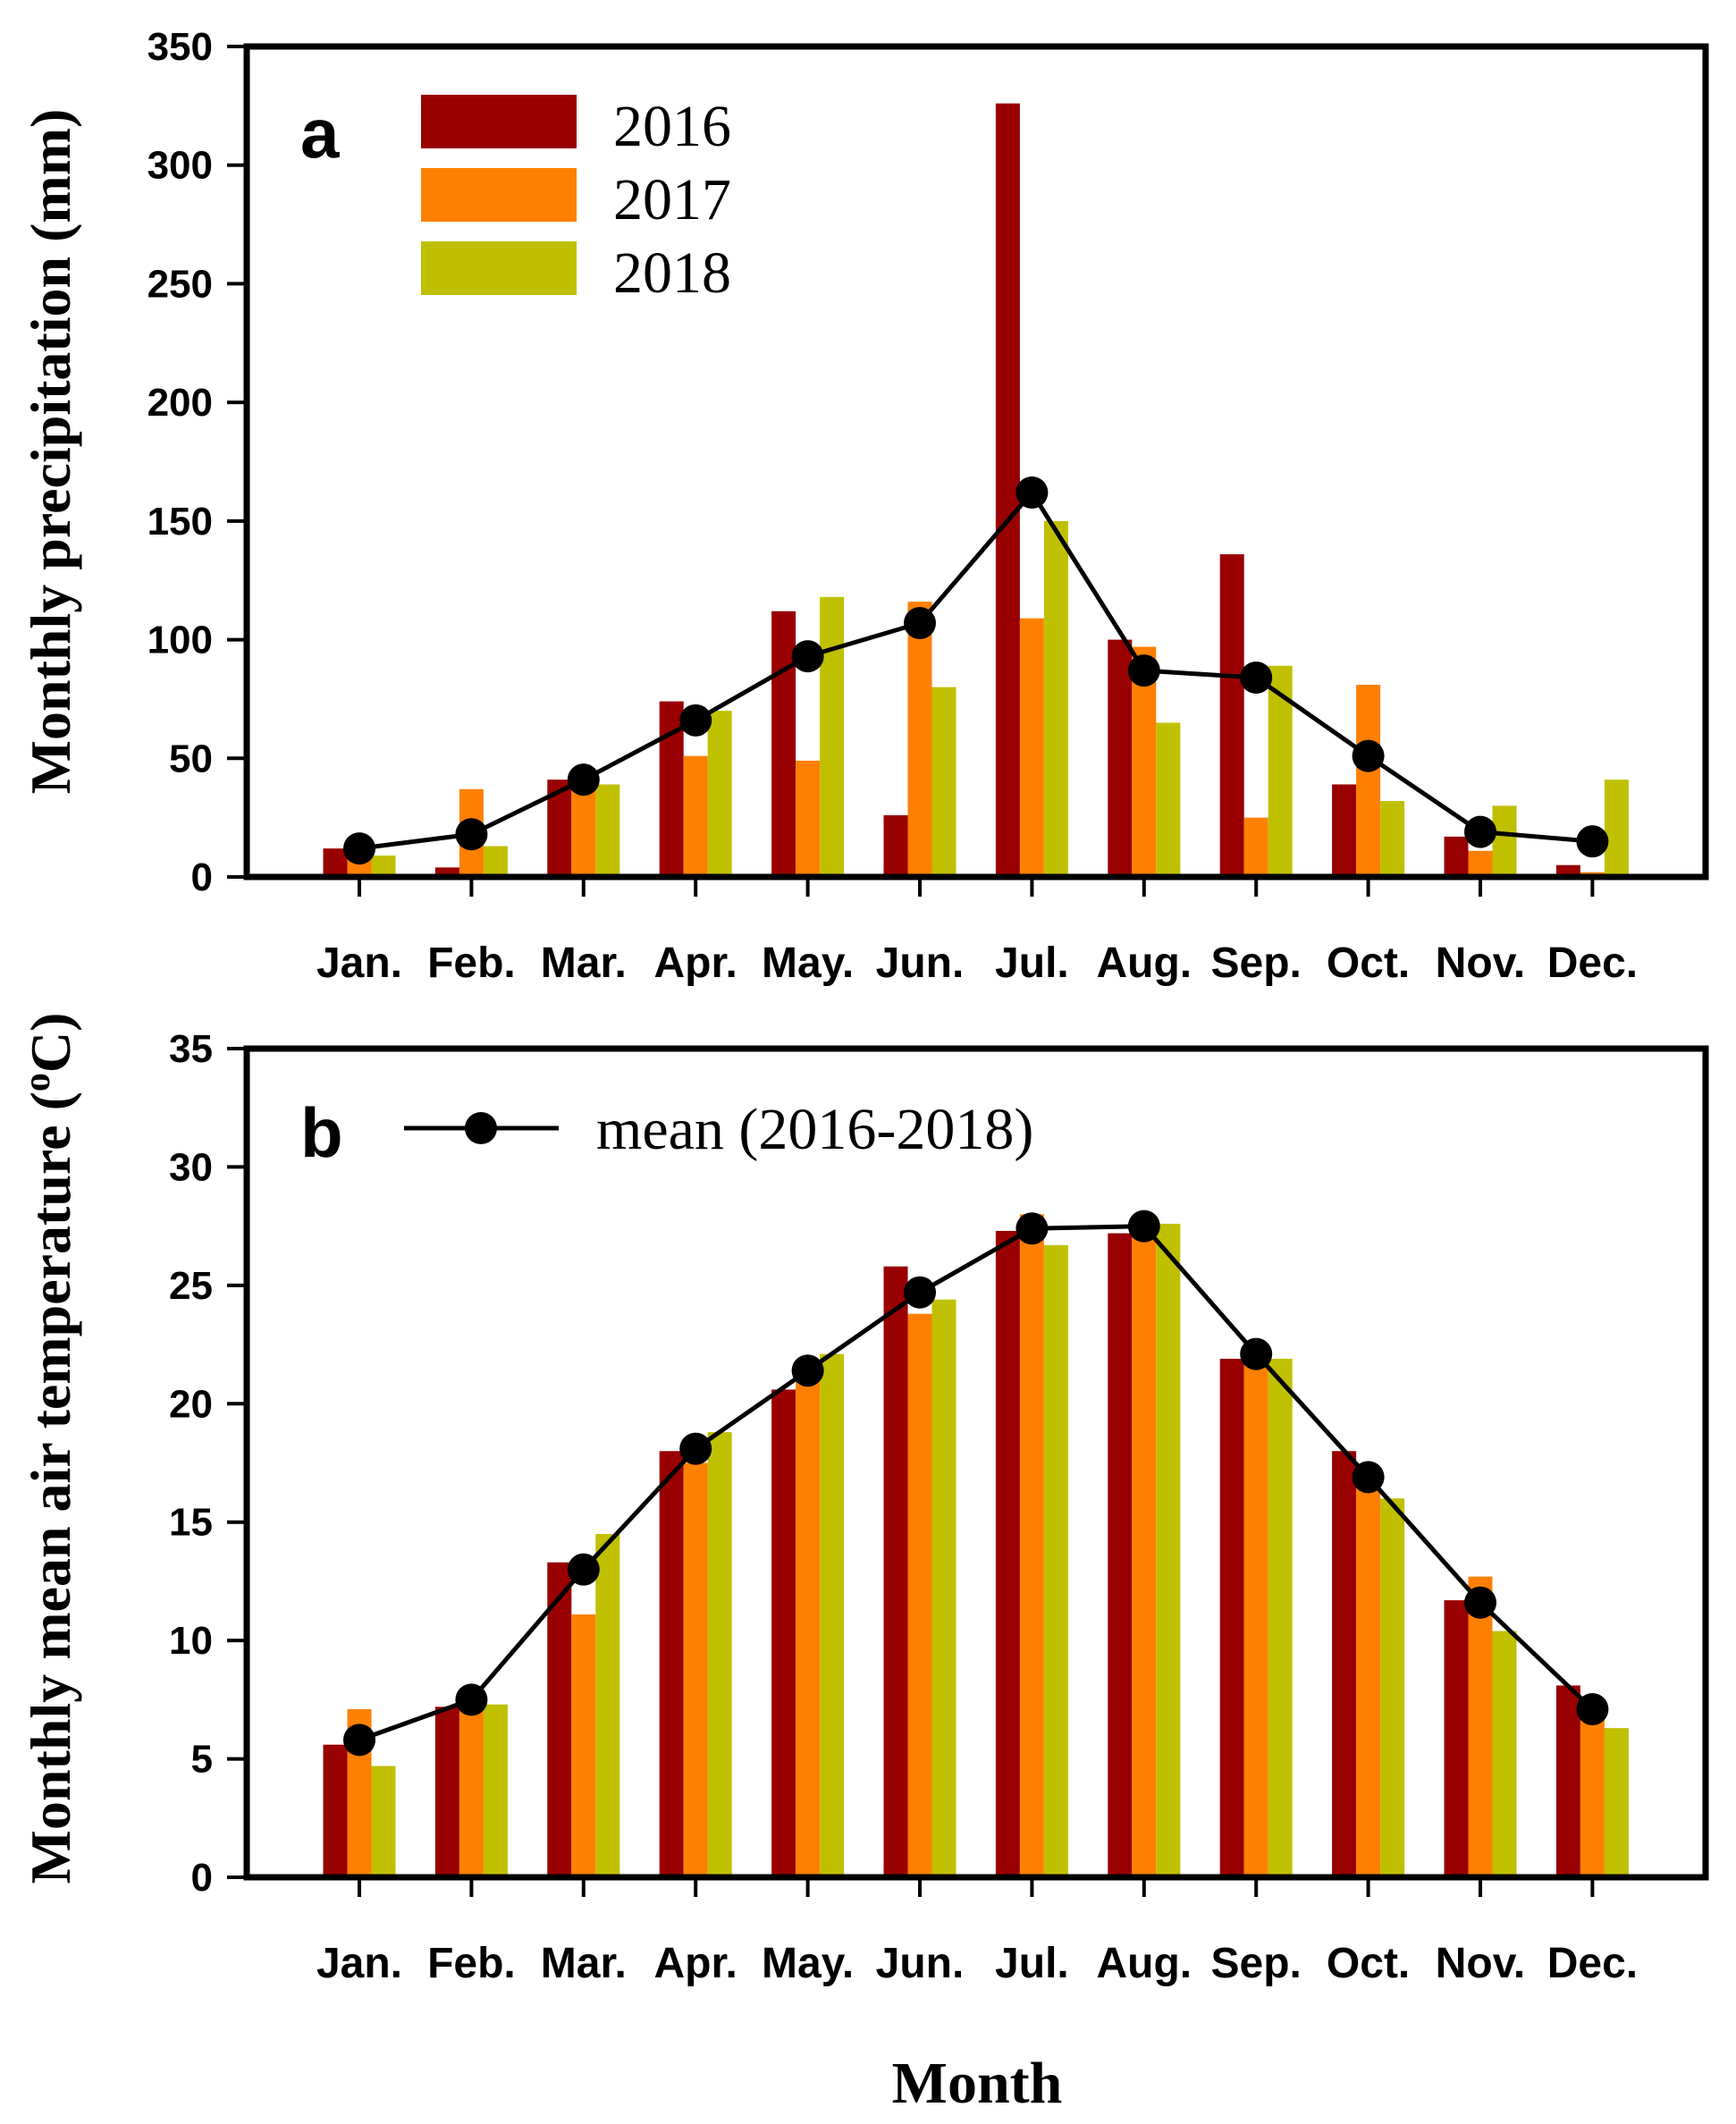 This screenshot has width=1736, height=2124. Describe the element at coordinates (808, 1963) in the screenshot. I see `x-tick-label: May.` at that location.